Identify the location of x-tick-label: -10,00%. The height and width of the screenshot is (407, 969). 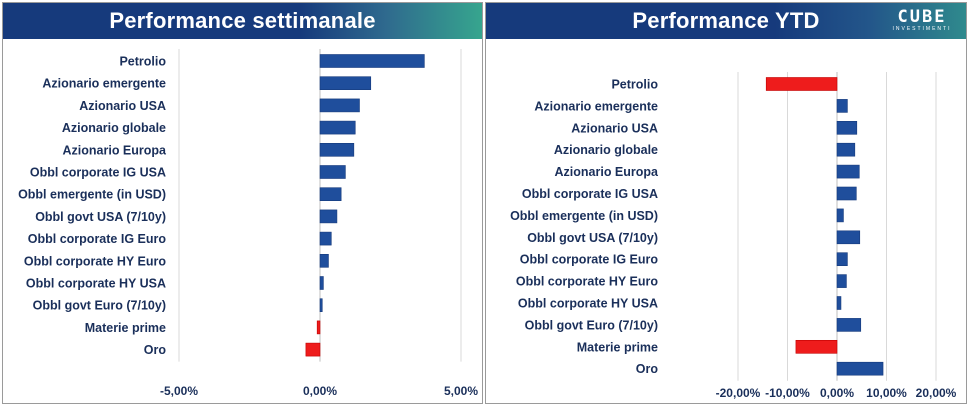
(787, 393).